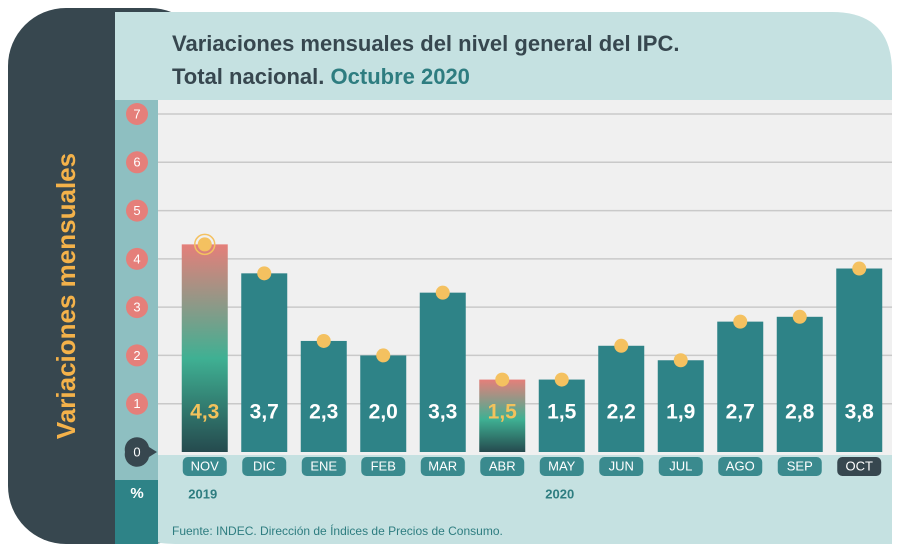  I want to click on value-label: 2,0, so click(383, 412).